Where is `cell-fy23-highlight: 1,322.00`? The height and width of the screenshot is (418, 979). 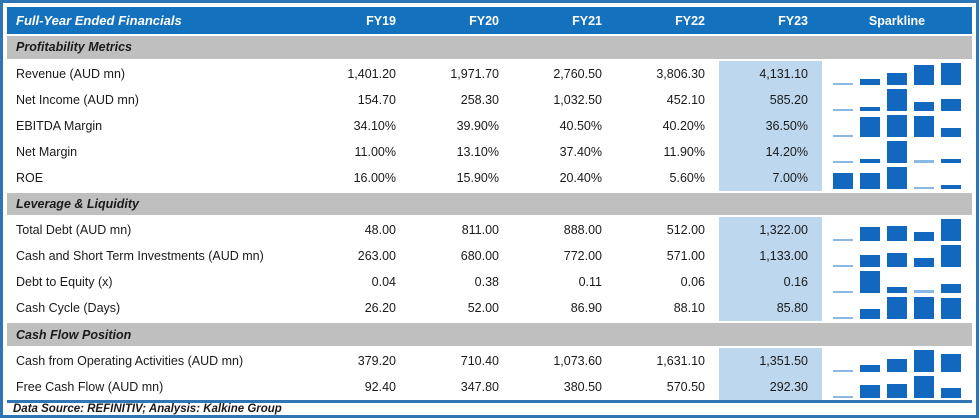 cell-fy23-highlight: 1,322.00 is located at coordinates (770, 230).